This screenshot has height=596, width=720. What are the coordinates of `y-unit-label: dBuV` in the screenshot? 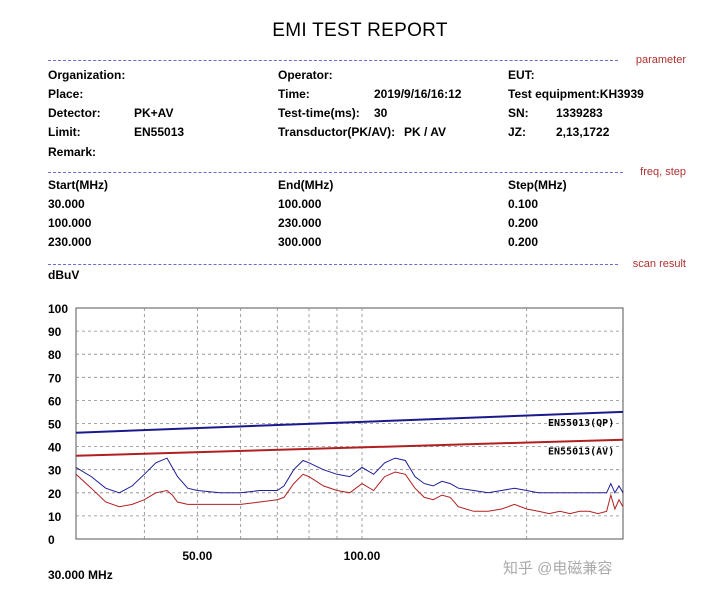 It's located at (64, 275).